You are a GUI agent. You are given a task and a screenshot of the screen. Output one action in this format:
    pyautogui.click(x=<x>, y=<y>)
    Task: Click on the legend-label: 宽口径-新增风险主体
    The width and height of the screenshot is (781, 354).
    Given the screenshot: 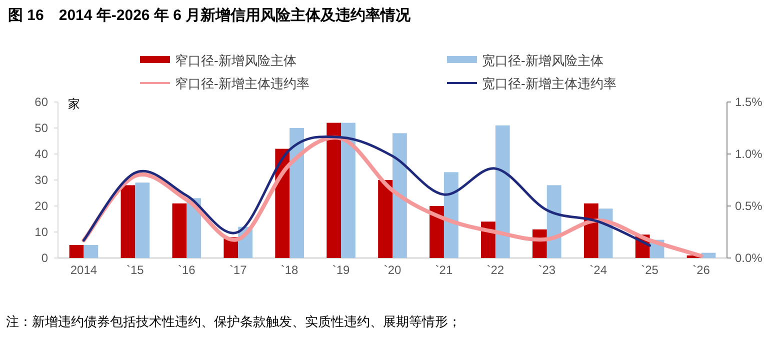 What is the action you would take?
    pyautogui.click(x=543, y=60)
    